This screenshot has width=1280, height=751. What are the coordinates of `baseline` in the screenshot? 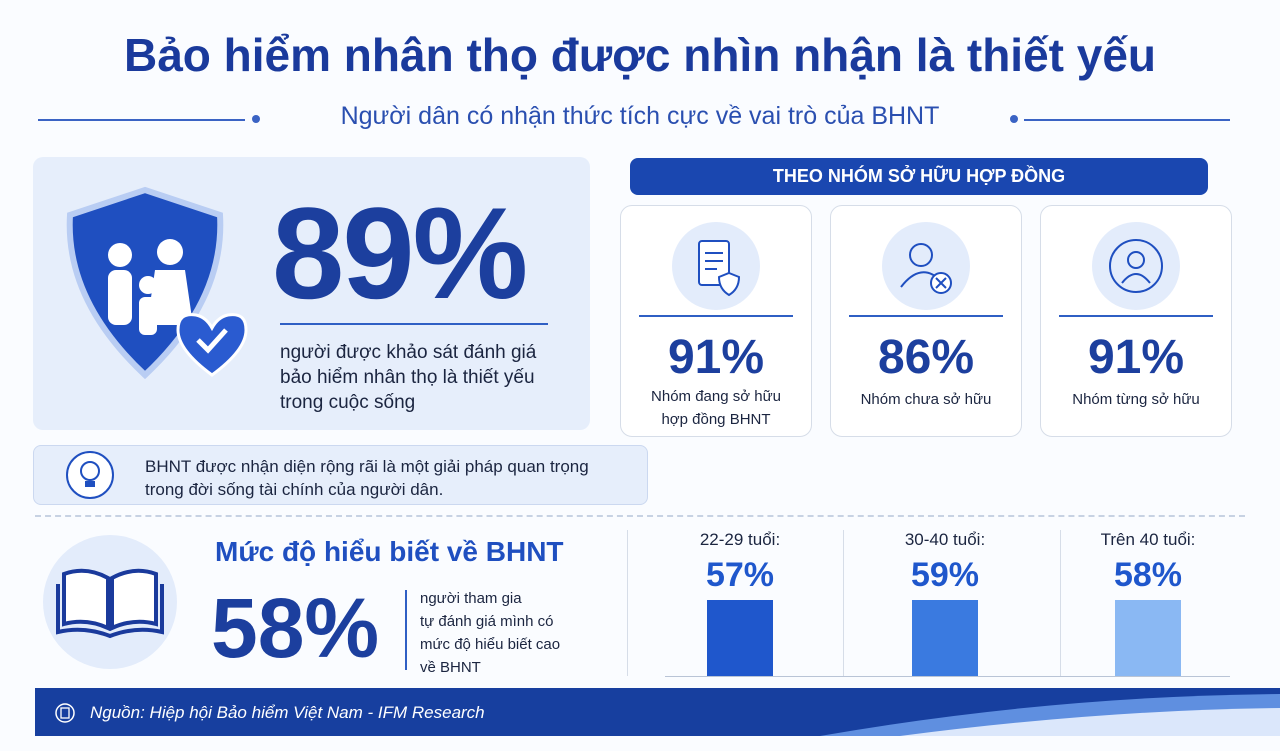 It's located at (947, 676).